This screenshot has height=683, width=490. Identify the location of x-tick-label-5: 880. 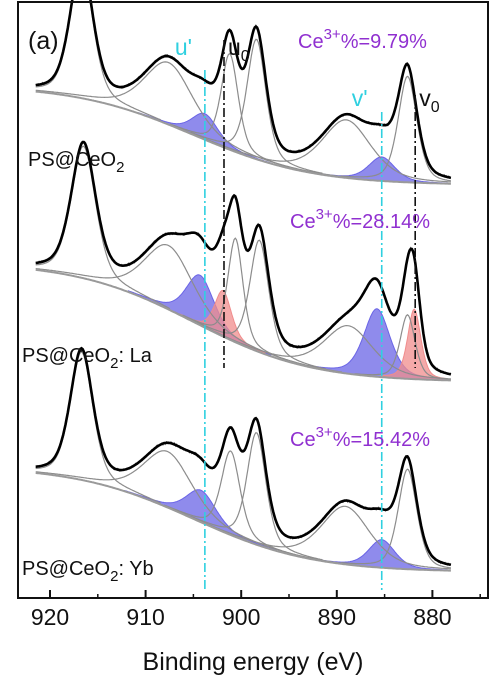
(432, 617).